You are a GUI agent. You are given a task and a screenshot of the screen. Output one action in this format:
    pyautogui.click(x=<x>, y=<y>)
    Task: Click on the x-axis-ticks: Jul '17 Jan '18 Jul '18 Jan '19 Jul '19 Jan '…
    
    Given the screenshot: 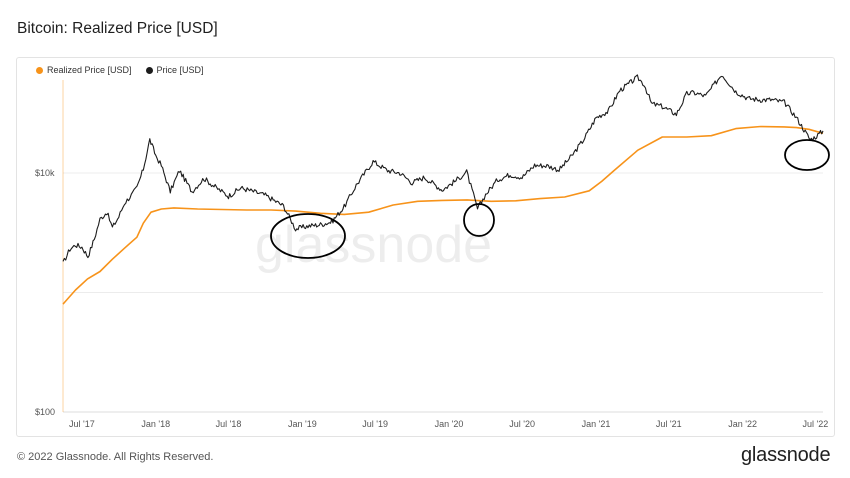 What is the action you would take?
    pyautogui.click(x=448, y=424)
    